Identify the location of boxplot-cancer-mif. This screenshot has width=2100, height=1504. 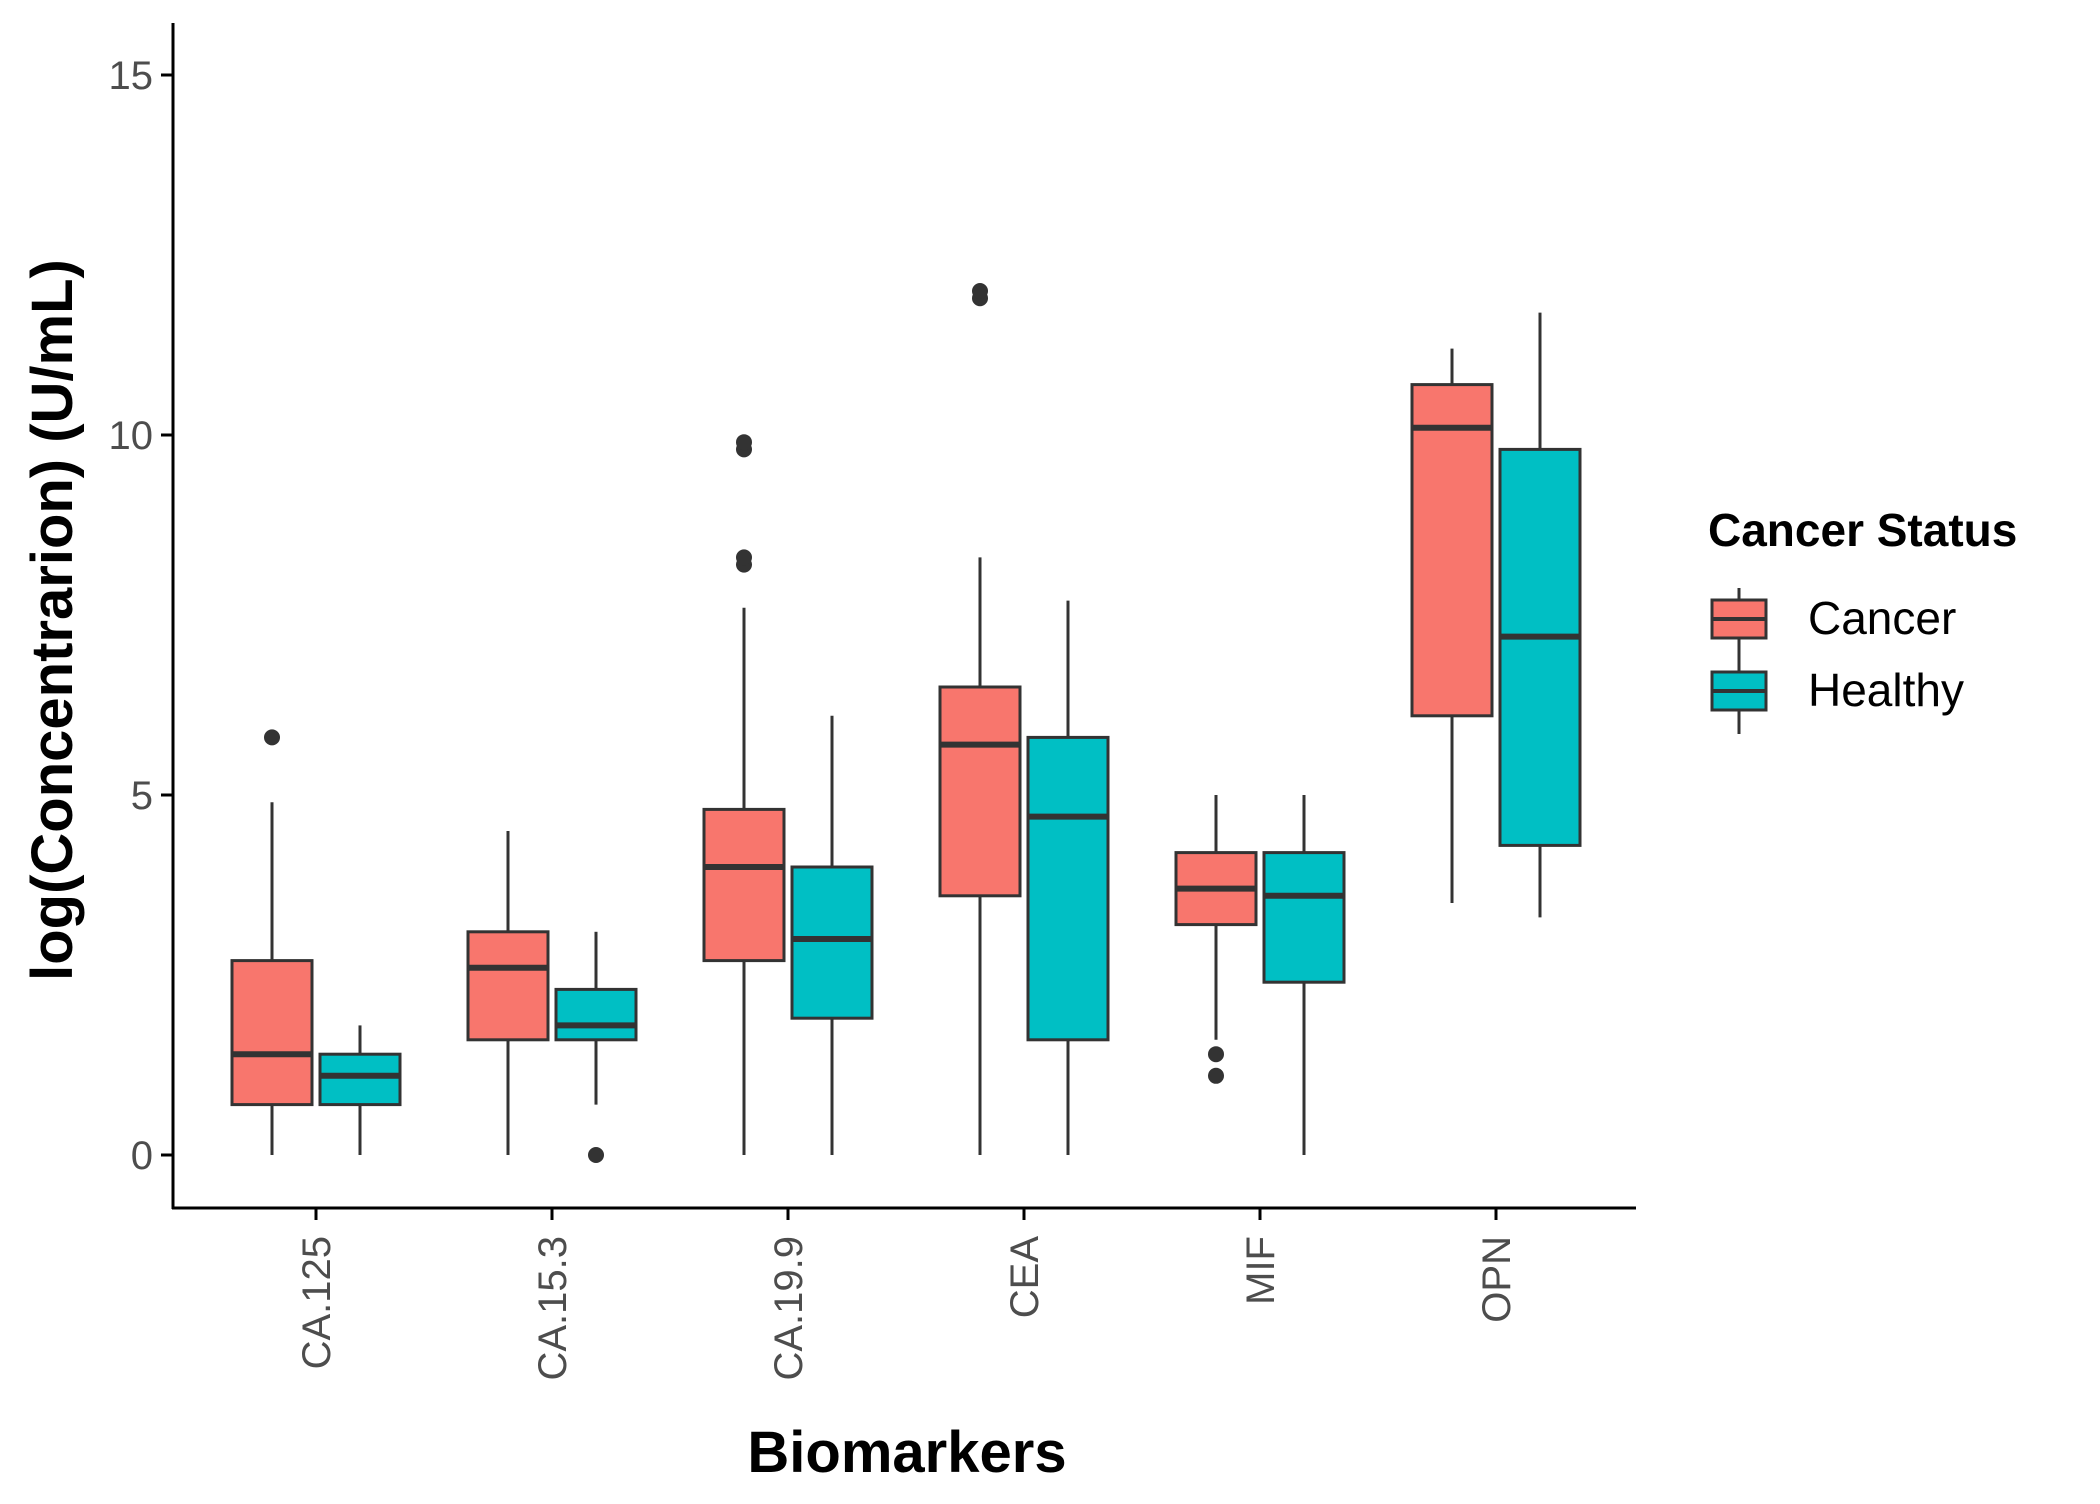
(1216, 939).